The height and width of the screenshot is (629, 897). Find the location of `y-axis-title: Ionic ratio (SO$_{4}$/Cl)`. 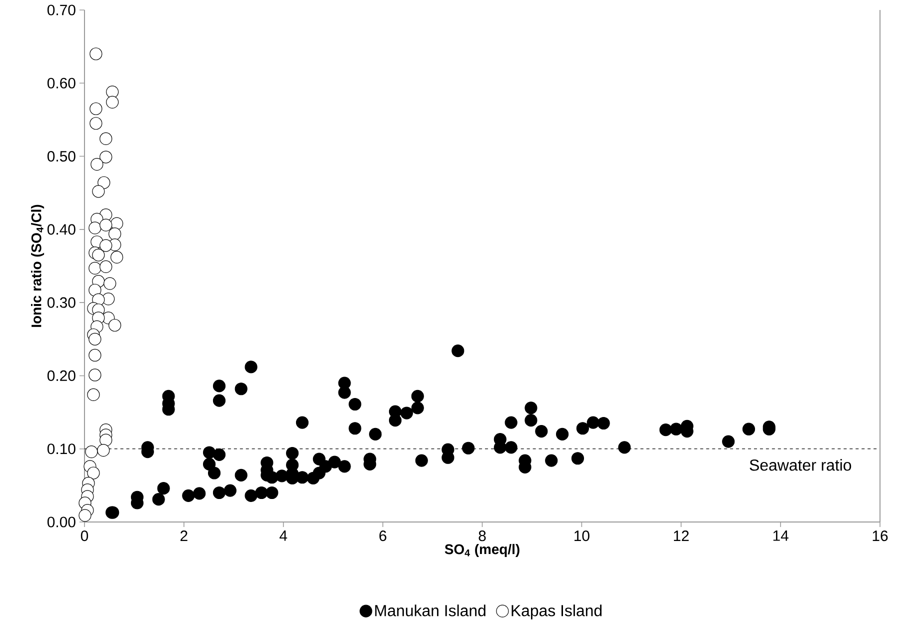

y-axis-title: Ionic ratio (SO$_{4}$/Cl) is located at coordinates (37, 265).